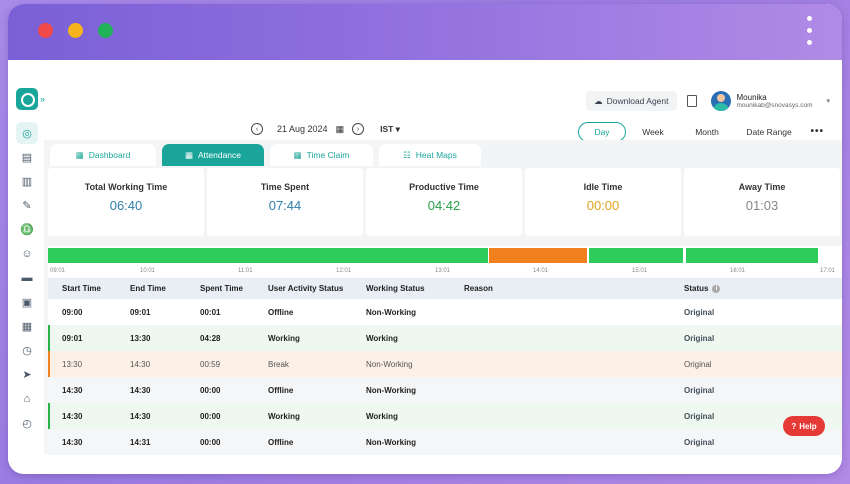  Describe the element at coordinates (27, 375) in the screenshot. I see `send-icon: ➤` at that location.